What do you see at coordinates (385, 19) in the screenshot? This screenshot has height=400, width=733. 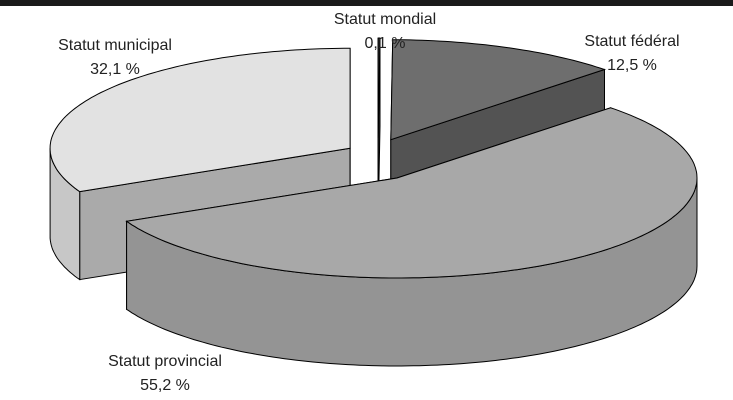 I see `slice-label: Statut mondial` at bounding box center [385, 19].